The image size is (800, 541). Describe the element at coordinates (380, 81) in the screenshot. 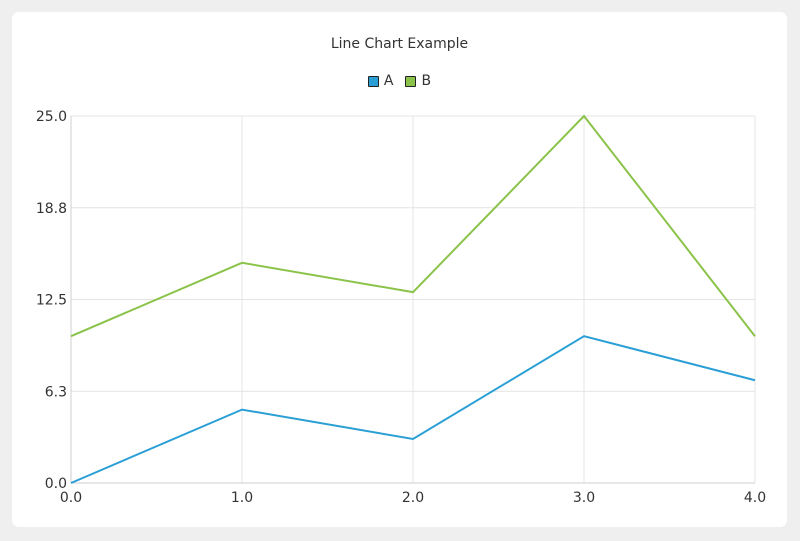

I see `legend-item-a: A` at that location.